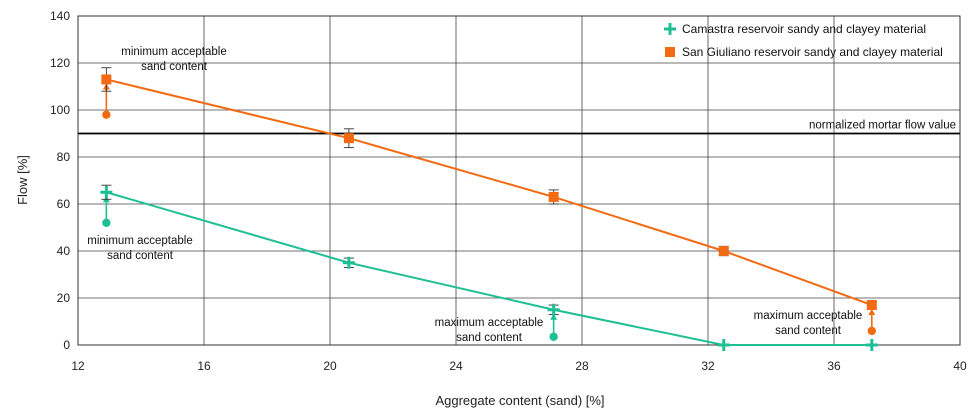  Describe the element at coordinates (204, 366) in the screenshot. I see `x-tick-label: 16` at that location.